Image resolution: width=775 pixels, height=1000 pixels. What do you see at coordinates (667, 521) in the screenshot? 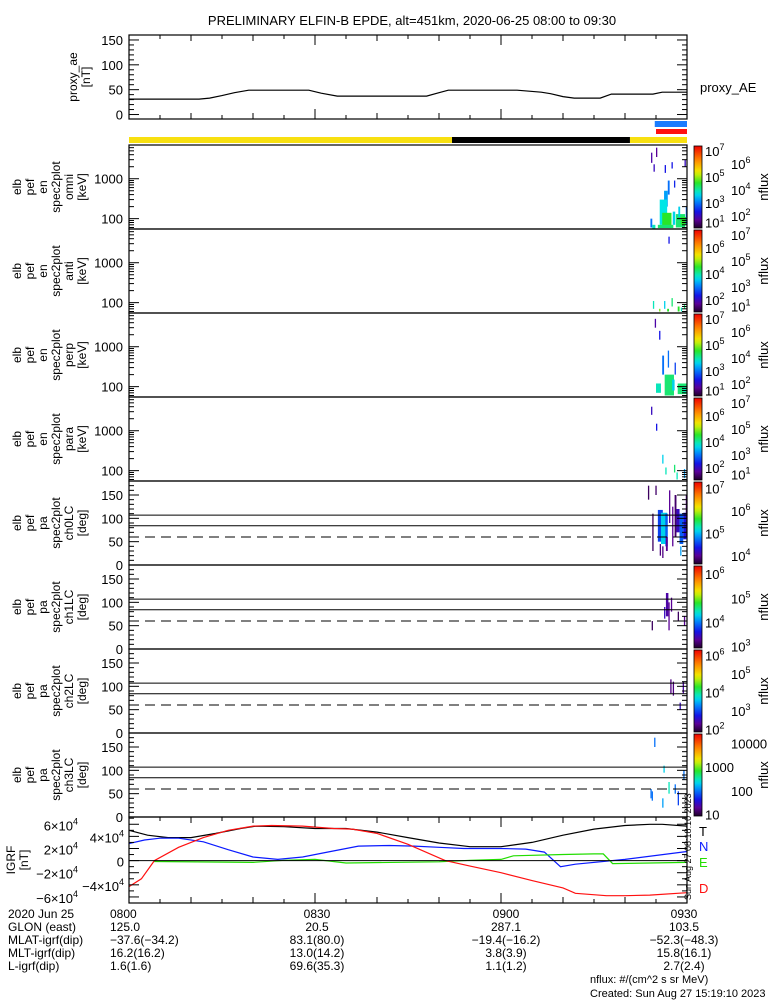
I see `spectrogram-marks` at bounding box center [667, 521].